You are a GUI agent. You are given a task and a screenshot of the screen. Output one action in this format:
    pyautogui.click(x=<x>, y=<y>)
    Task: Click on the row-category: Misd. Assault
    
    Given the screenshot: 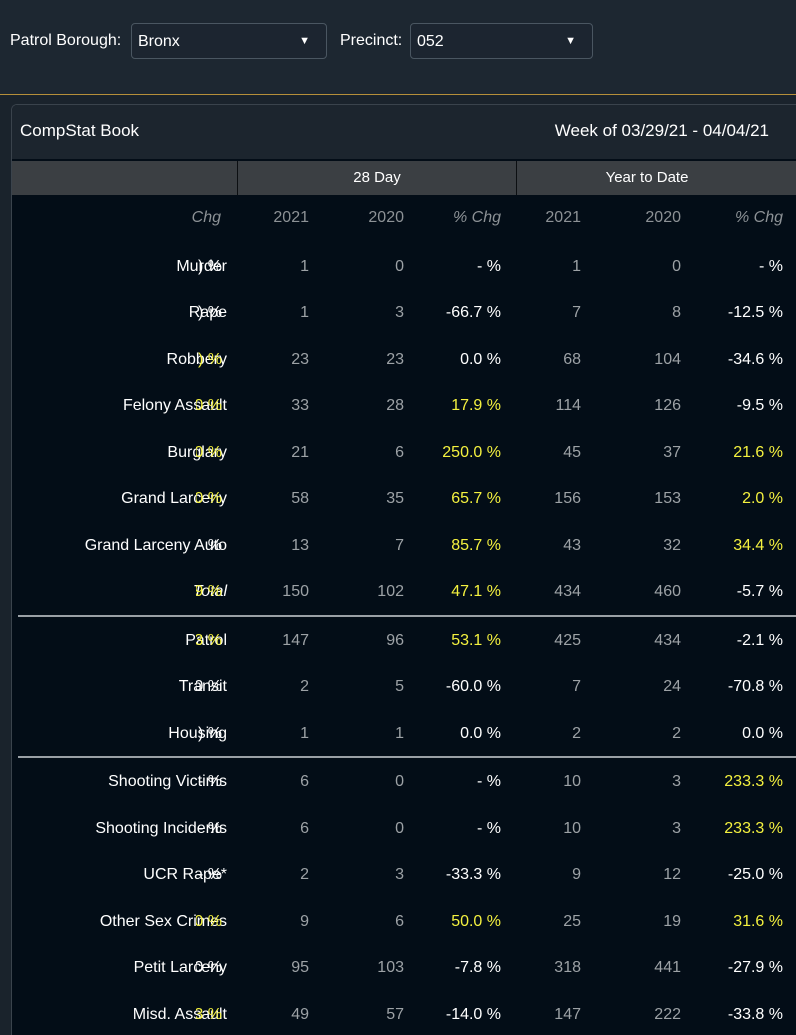 What is the action you would take?
    pyautogui.click(x=179, y=1014)
    